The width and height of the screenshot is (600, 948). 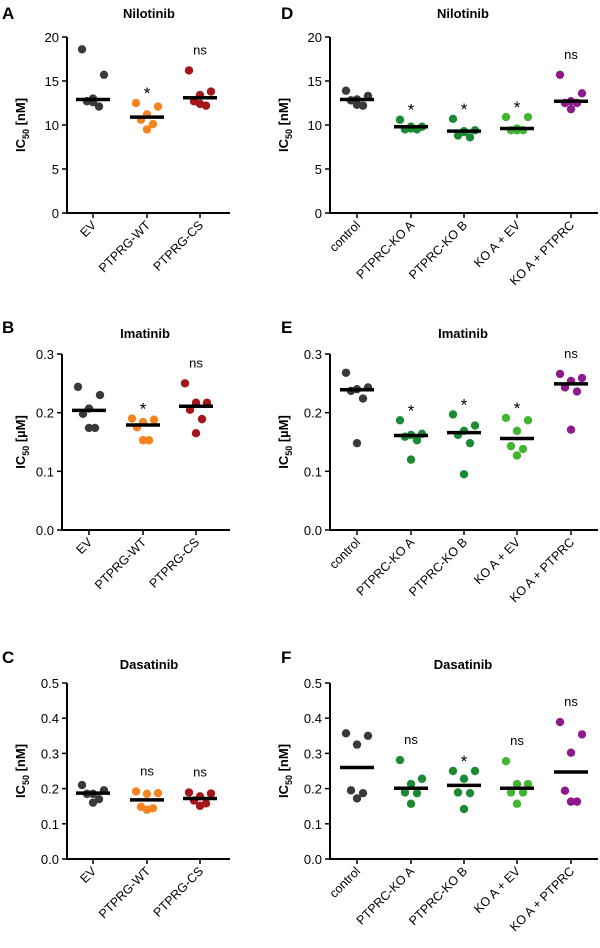 What do you see at coordinates (147, 109) in the screenshot?
I see `series-ptprg-wt: *` at bounding box center [147, 109].